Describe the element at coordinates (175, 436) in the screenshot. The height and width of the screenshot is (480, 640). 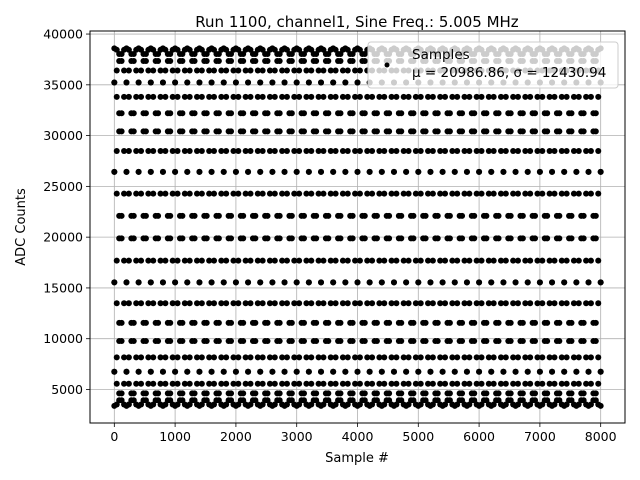
I see `x-tick-label: 1000` at that location.